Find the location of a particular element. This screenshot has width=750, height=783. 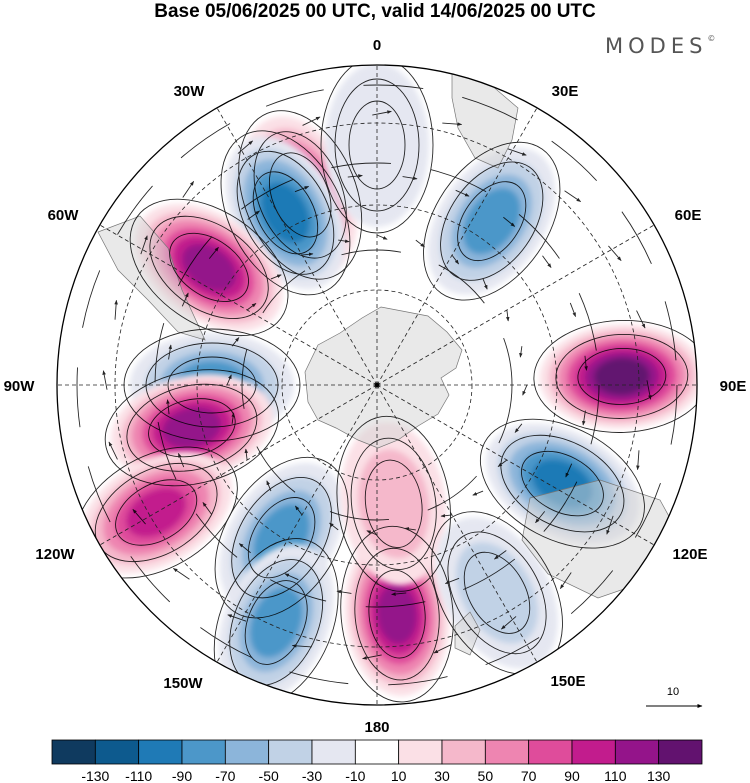

colorbar is located at coordinates (377, 752).